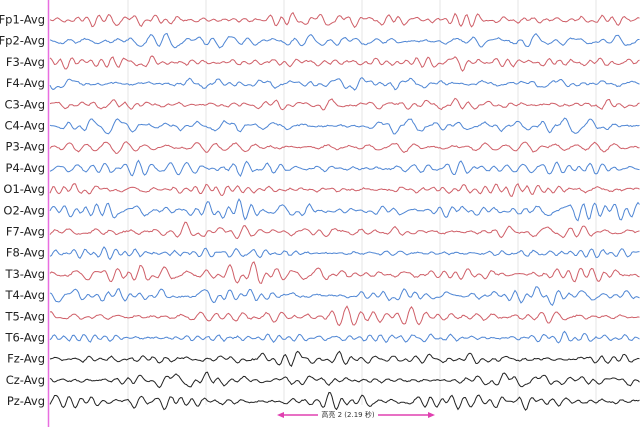  Describe the element at coordinates (26, 359) in the screenshot. I see `channel-label: Fz-Avg` at that location.